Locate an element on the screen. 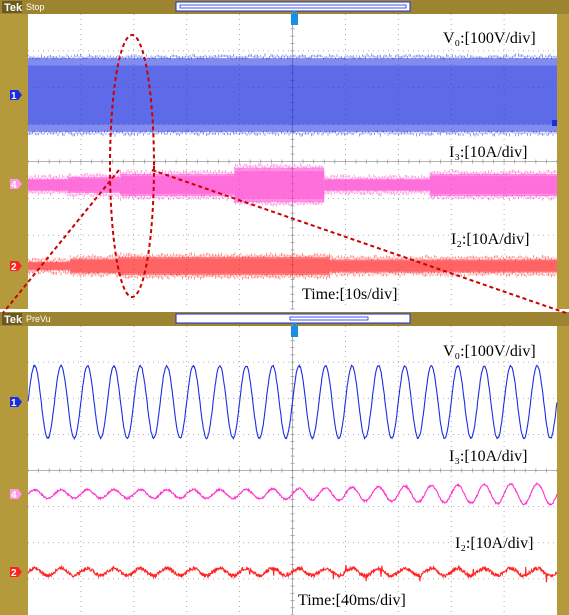  bottom-ch4-waveform is located at coordinates (292, 494).